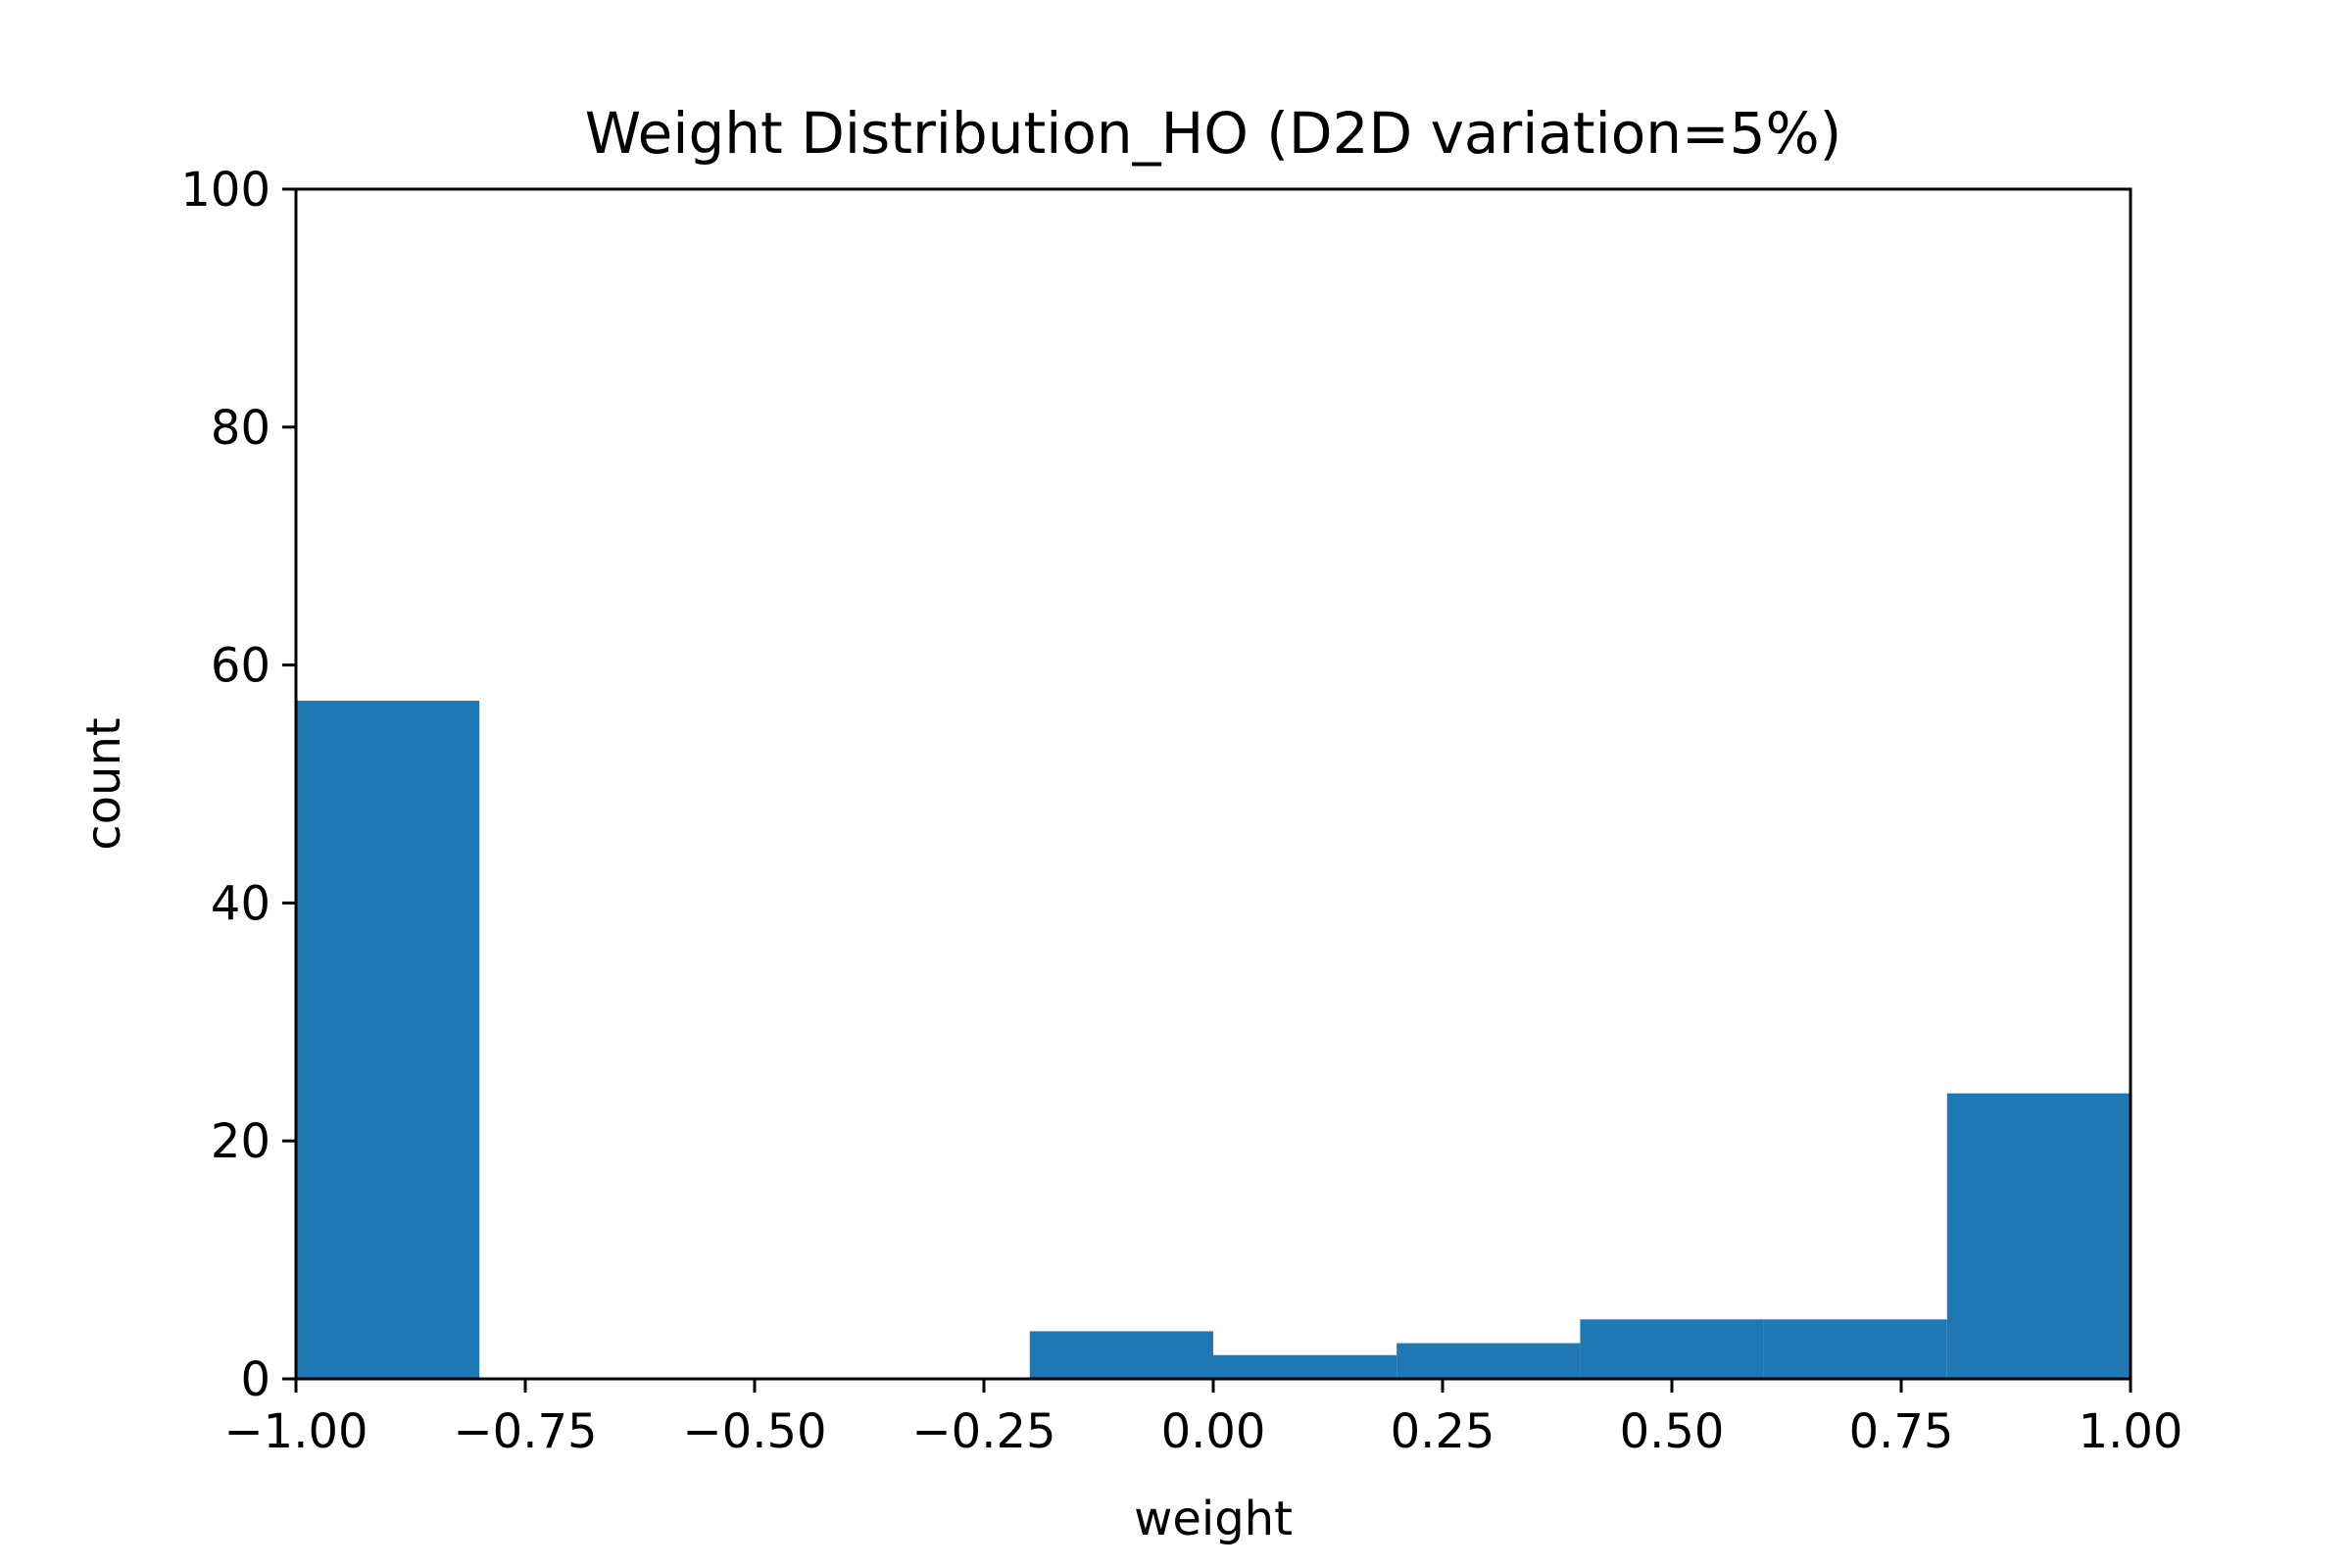 The image size is (2352, 1568). I want to click on x-tick-label: 0.75, so click(1901, 1431).